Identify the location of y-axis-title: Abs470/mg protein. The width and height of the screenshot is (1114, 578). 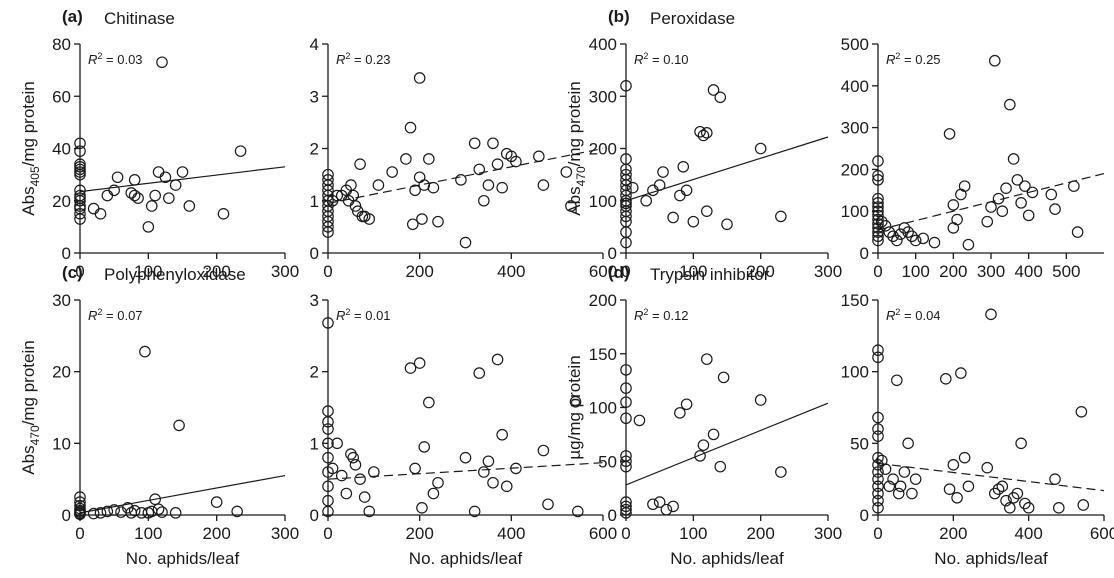
(30, 407).